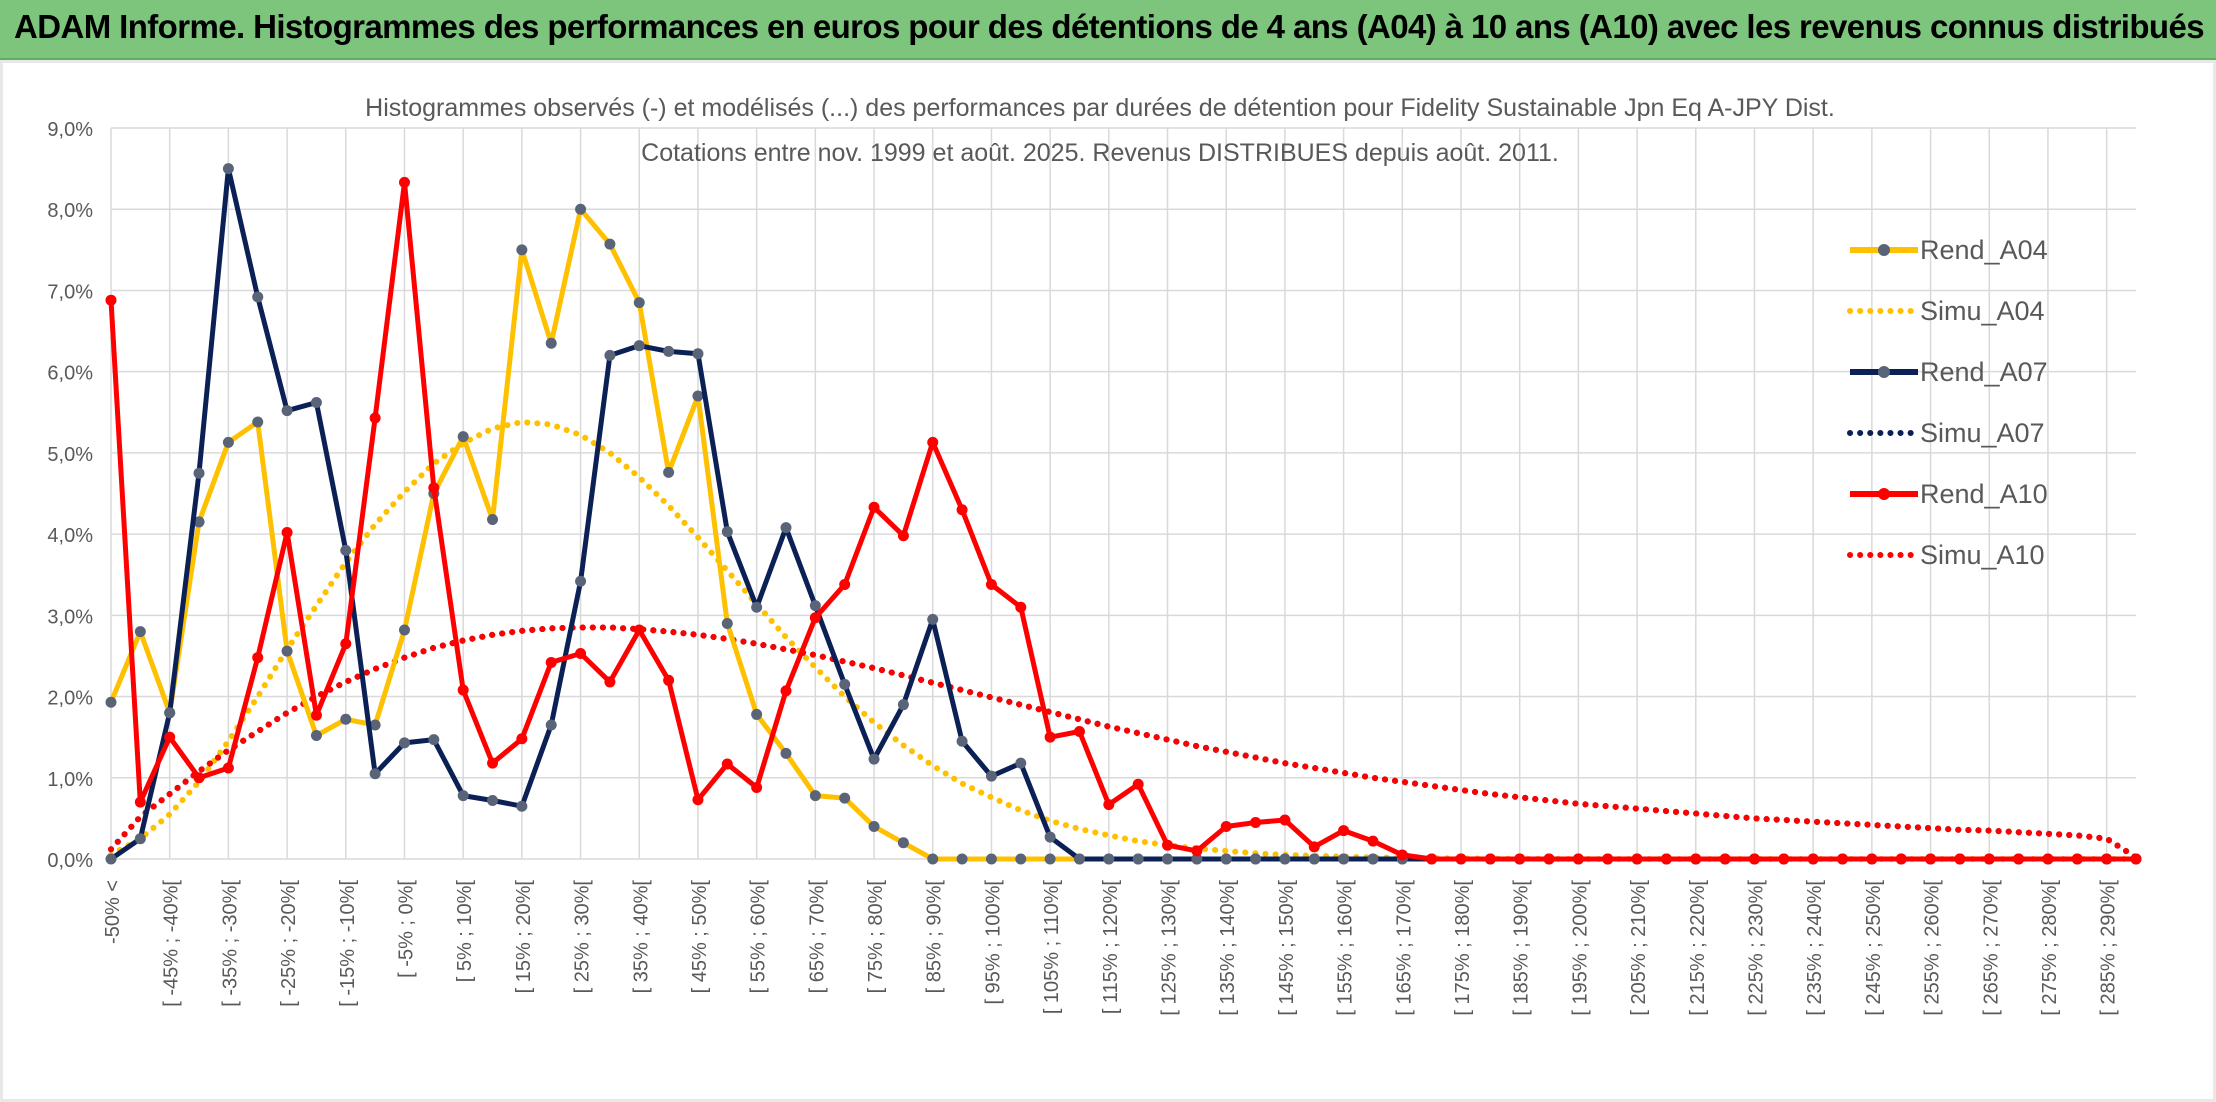 This screenshot has height=1102, width=2216. Describe the element at coordinates (524, 937) in the screenshot. I see `x-tick-label: [ 15% ; 20%[` at that location.